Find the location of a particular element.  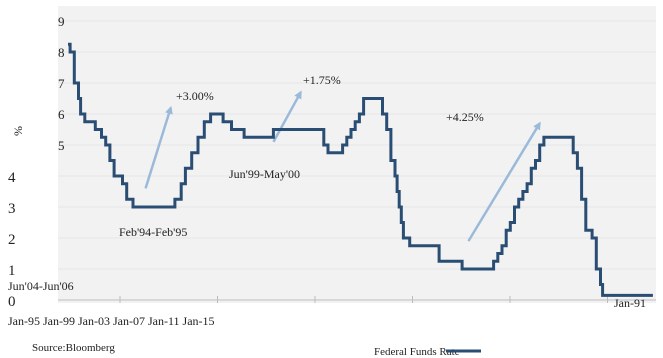

x-tick-label: Jan-99 is located at coordinates (59, 321).